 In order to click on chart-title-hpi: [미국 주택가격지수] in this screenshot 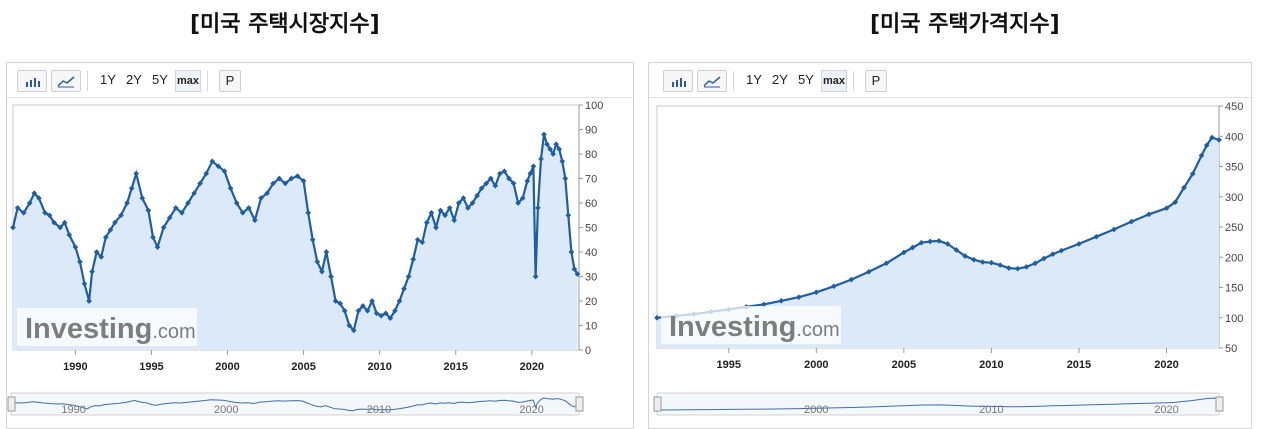, I will do `click(965, 24)`.